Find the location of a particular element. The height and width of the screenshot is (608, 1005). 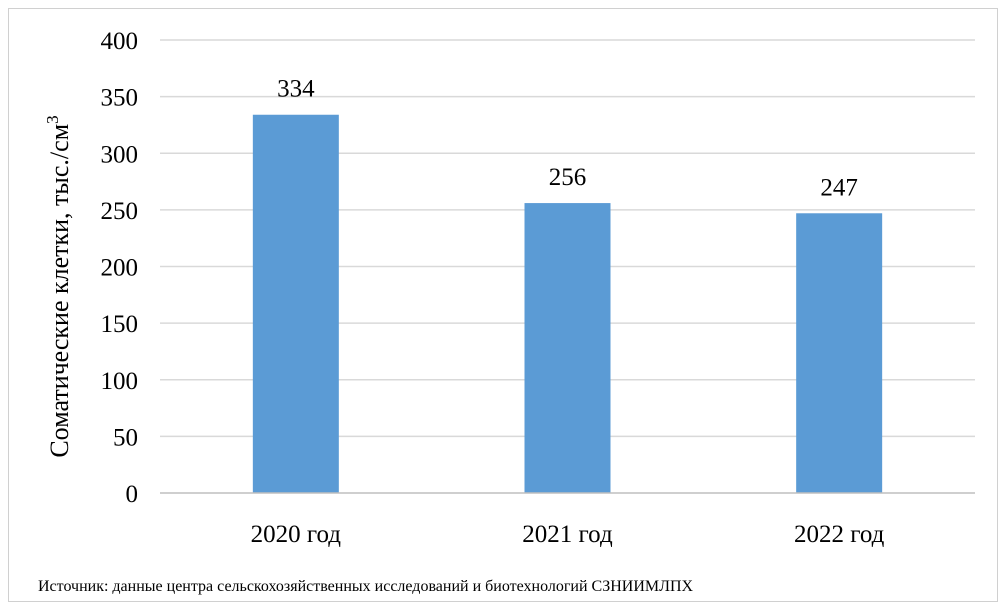

x-axis-categories: 2020 год 2021 год 2022 год is located at coordinates (568, 534).